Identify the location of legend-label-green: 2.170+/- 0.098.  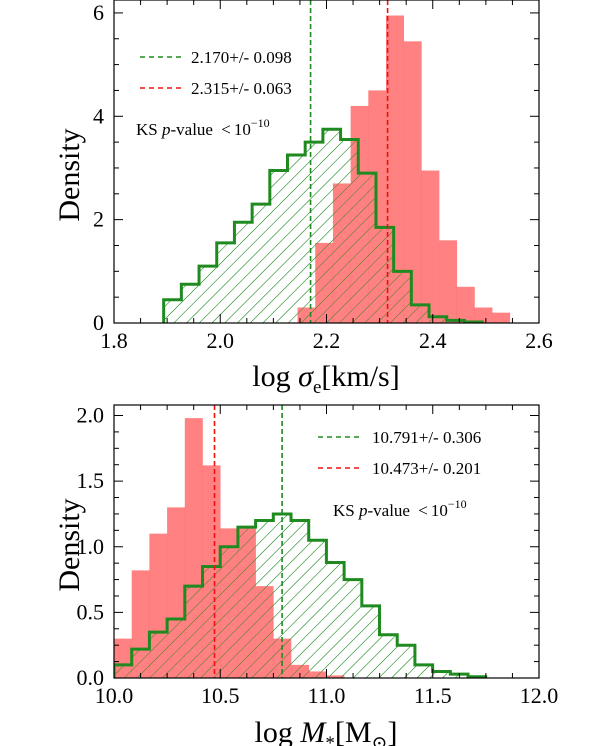
(241, 57).